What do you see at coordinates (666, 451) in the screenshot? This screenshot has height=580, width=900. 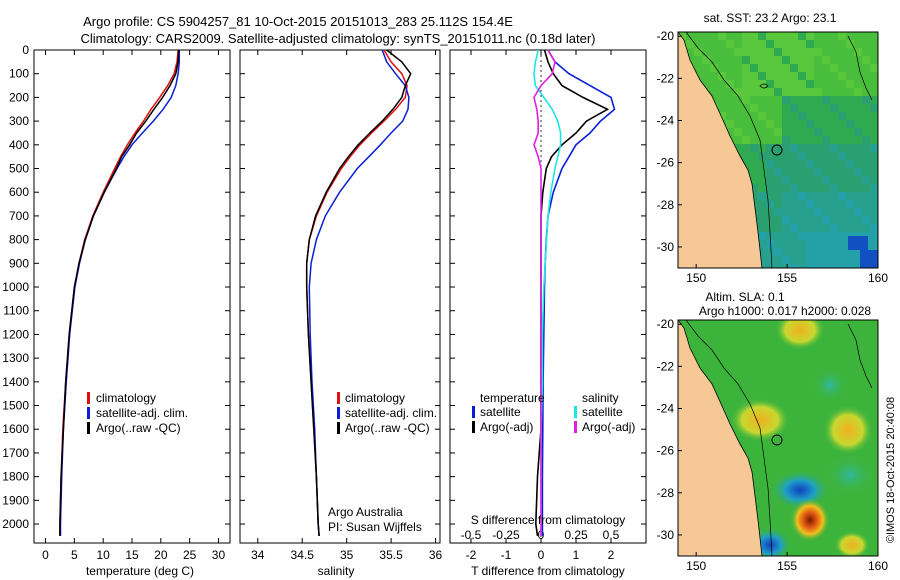 I see `map-lat-label: -26` at bounding box center [666, 451].